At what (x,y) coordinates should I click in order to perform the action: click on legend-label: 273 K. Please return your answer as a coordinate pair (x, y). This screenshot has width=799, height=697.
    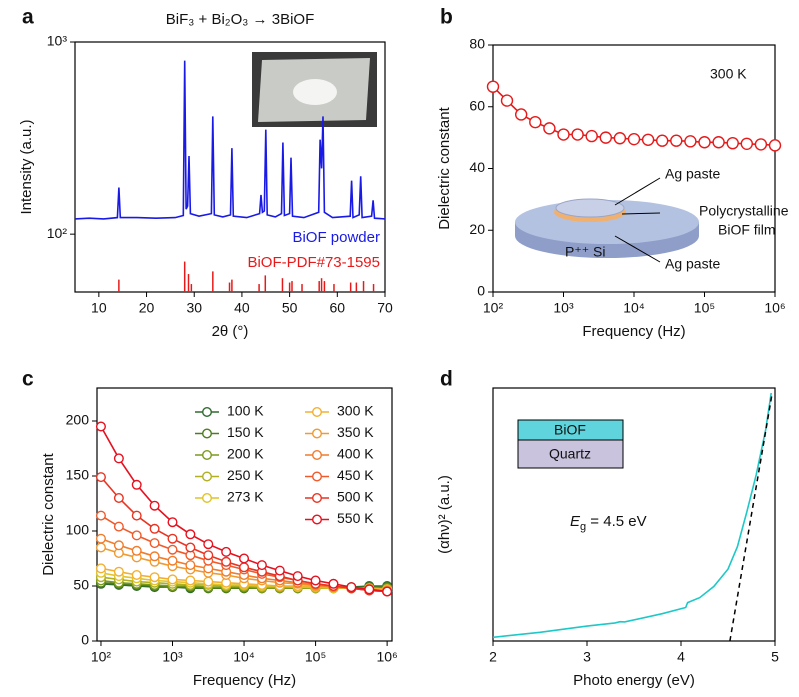
    Looking at the image, I should click on (245, 497).